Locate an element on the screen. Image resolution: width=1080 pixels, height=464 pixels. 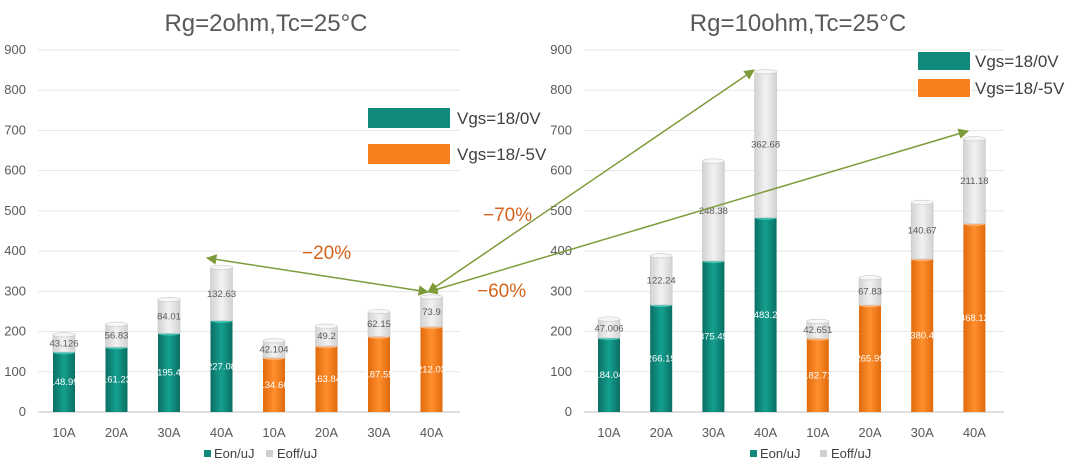
data-label-eoff: 84.01 is located at coordinates (169, 317).